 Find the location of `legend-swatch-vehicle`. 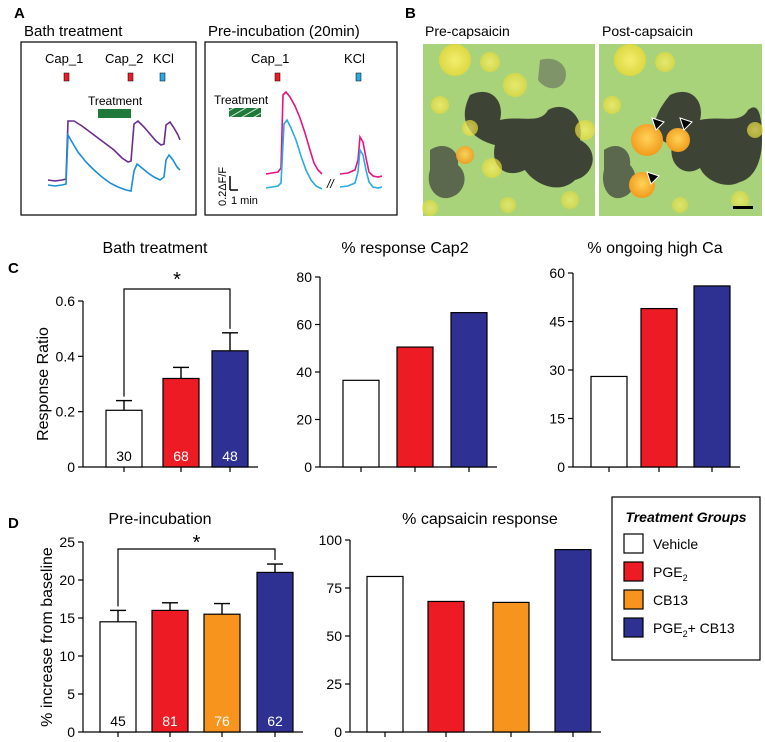

legend-swatch-vehicle is located at coordinates (633, 543).